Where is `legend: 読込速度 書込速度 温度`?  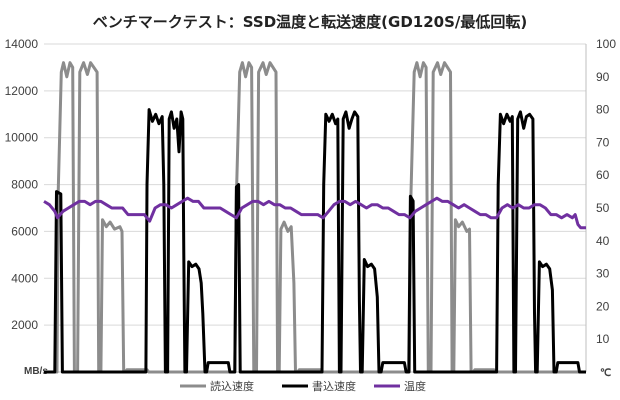 legend: 読込速度 書込速度 温度 is located at coordinates (303, 386).